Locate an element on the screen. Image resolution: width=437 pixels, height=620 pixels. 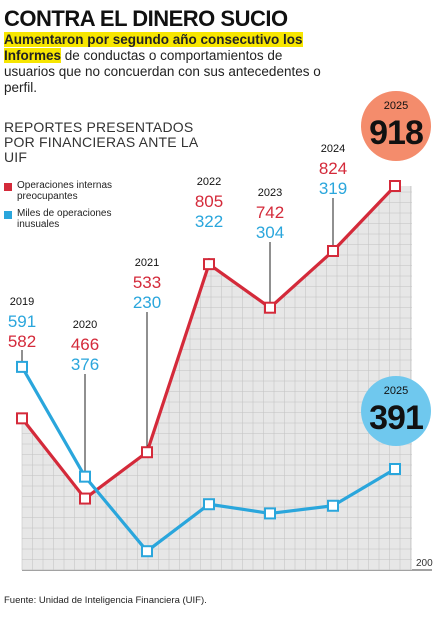
data-label-red: 466 is located at coordinates (85, 344).